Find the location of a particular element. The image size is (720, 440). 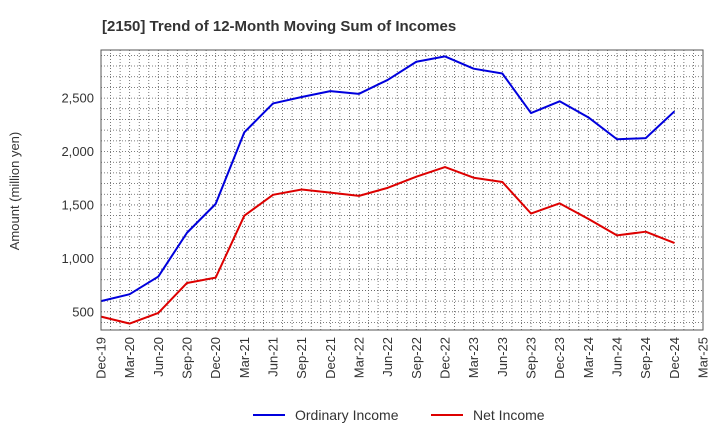

x-tick-label: Dec-19 is located at coordinates (101, 358).